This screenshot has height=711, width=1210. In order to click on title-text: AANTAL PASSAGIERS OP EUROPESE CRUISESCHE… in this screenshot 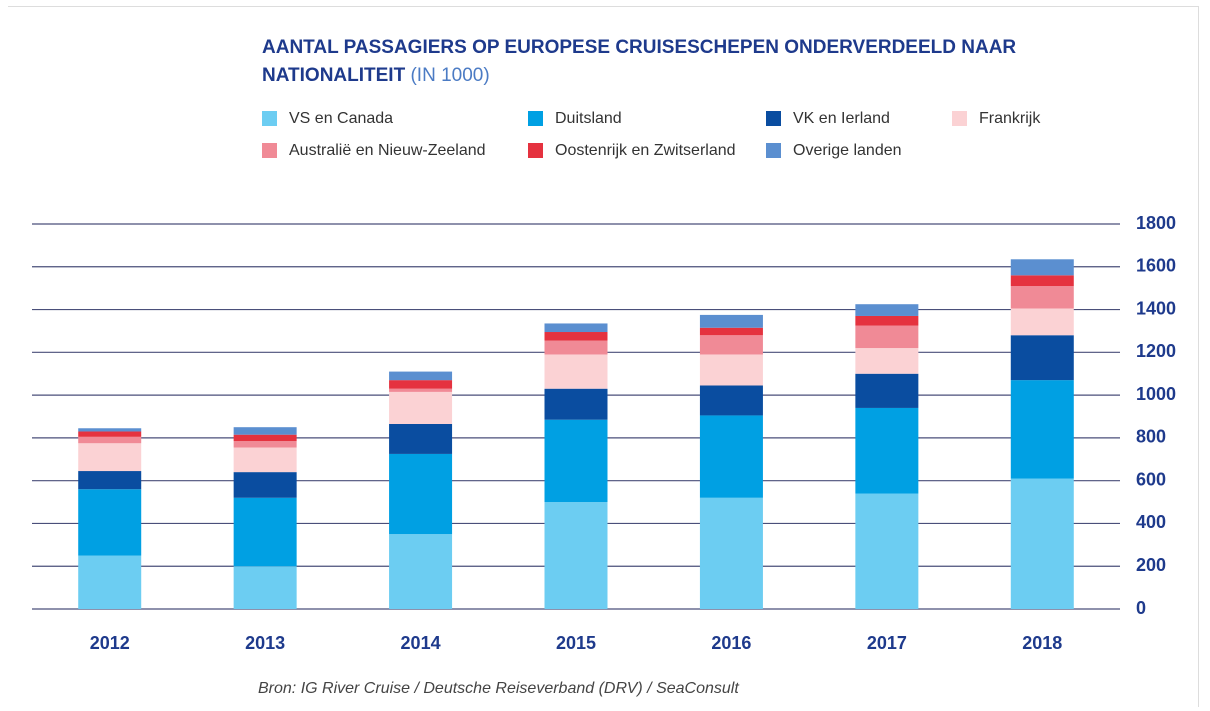, I will do `click(639, 61)`.